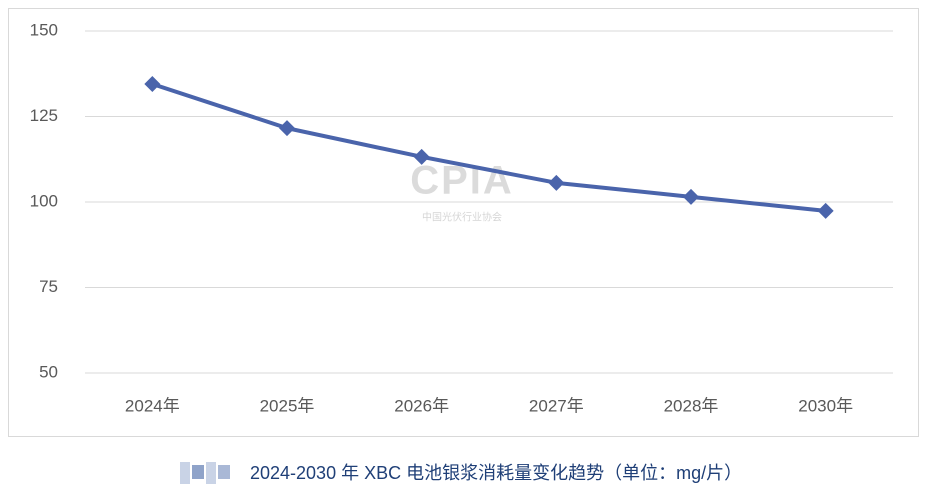 Image resolution: width=927 pixels, height=501 pixels. What do you see at coordinates (691, 405) in the screenshot?
I see `x-tick-label: 2028年` at bounding box center [691, 405].